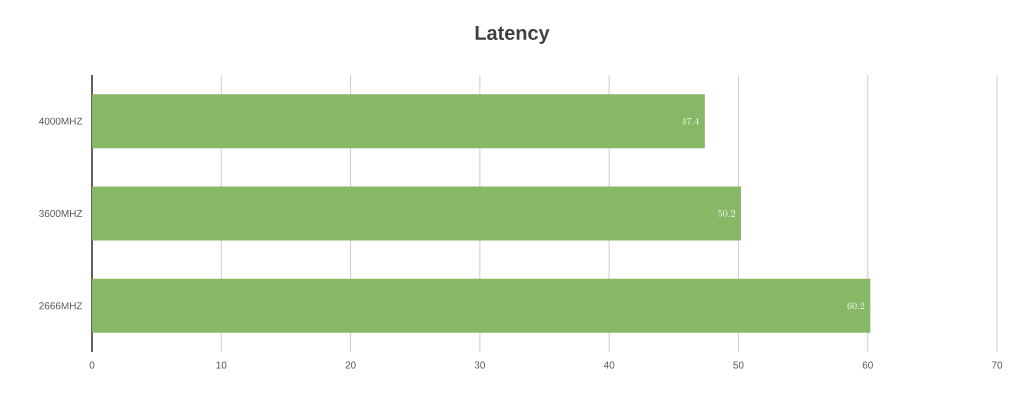  What do you see at coordinates (221, 365) in the screenshot?
I see `x-tick-label: 10` at bounding box center [221, 365].